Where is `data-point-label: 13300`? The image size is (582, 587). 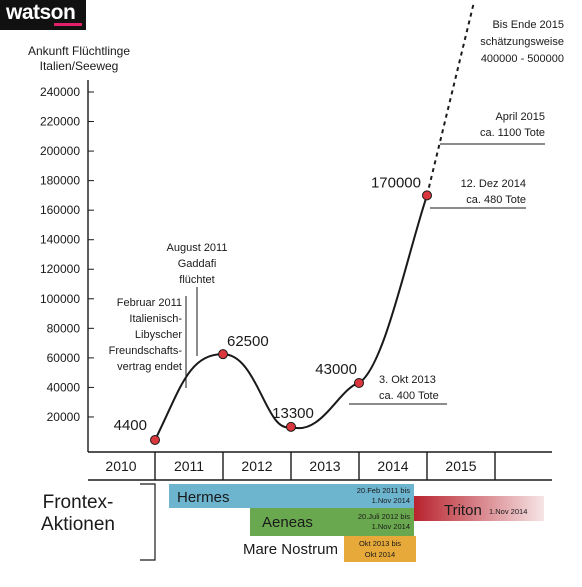 data-point-label: 13300 is located at coordinates (293, 413).